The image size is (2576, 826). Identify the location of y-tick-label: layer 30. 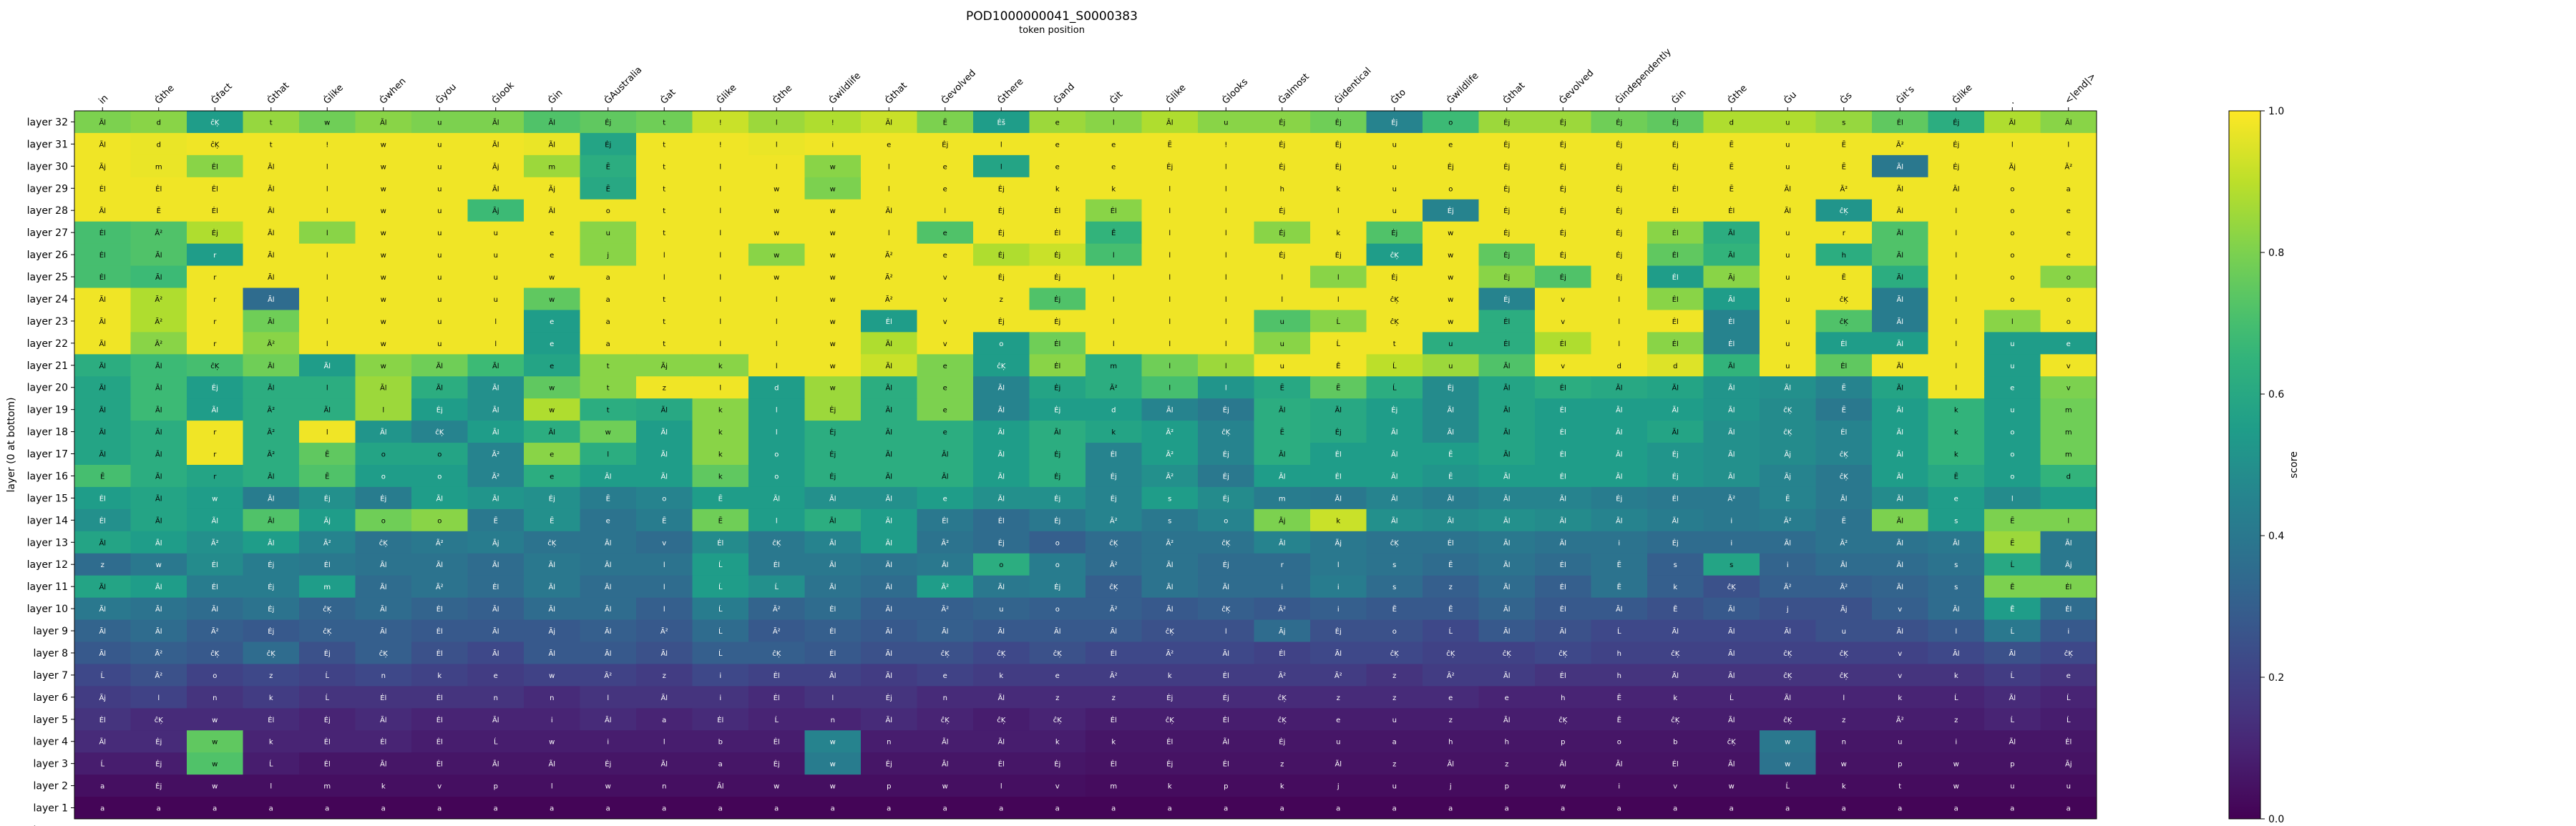
(48, 167).